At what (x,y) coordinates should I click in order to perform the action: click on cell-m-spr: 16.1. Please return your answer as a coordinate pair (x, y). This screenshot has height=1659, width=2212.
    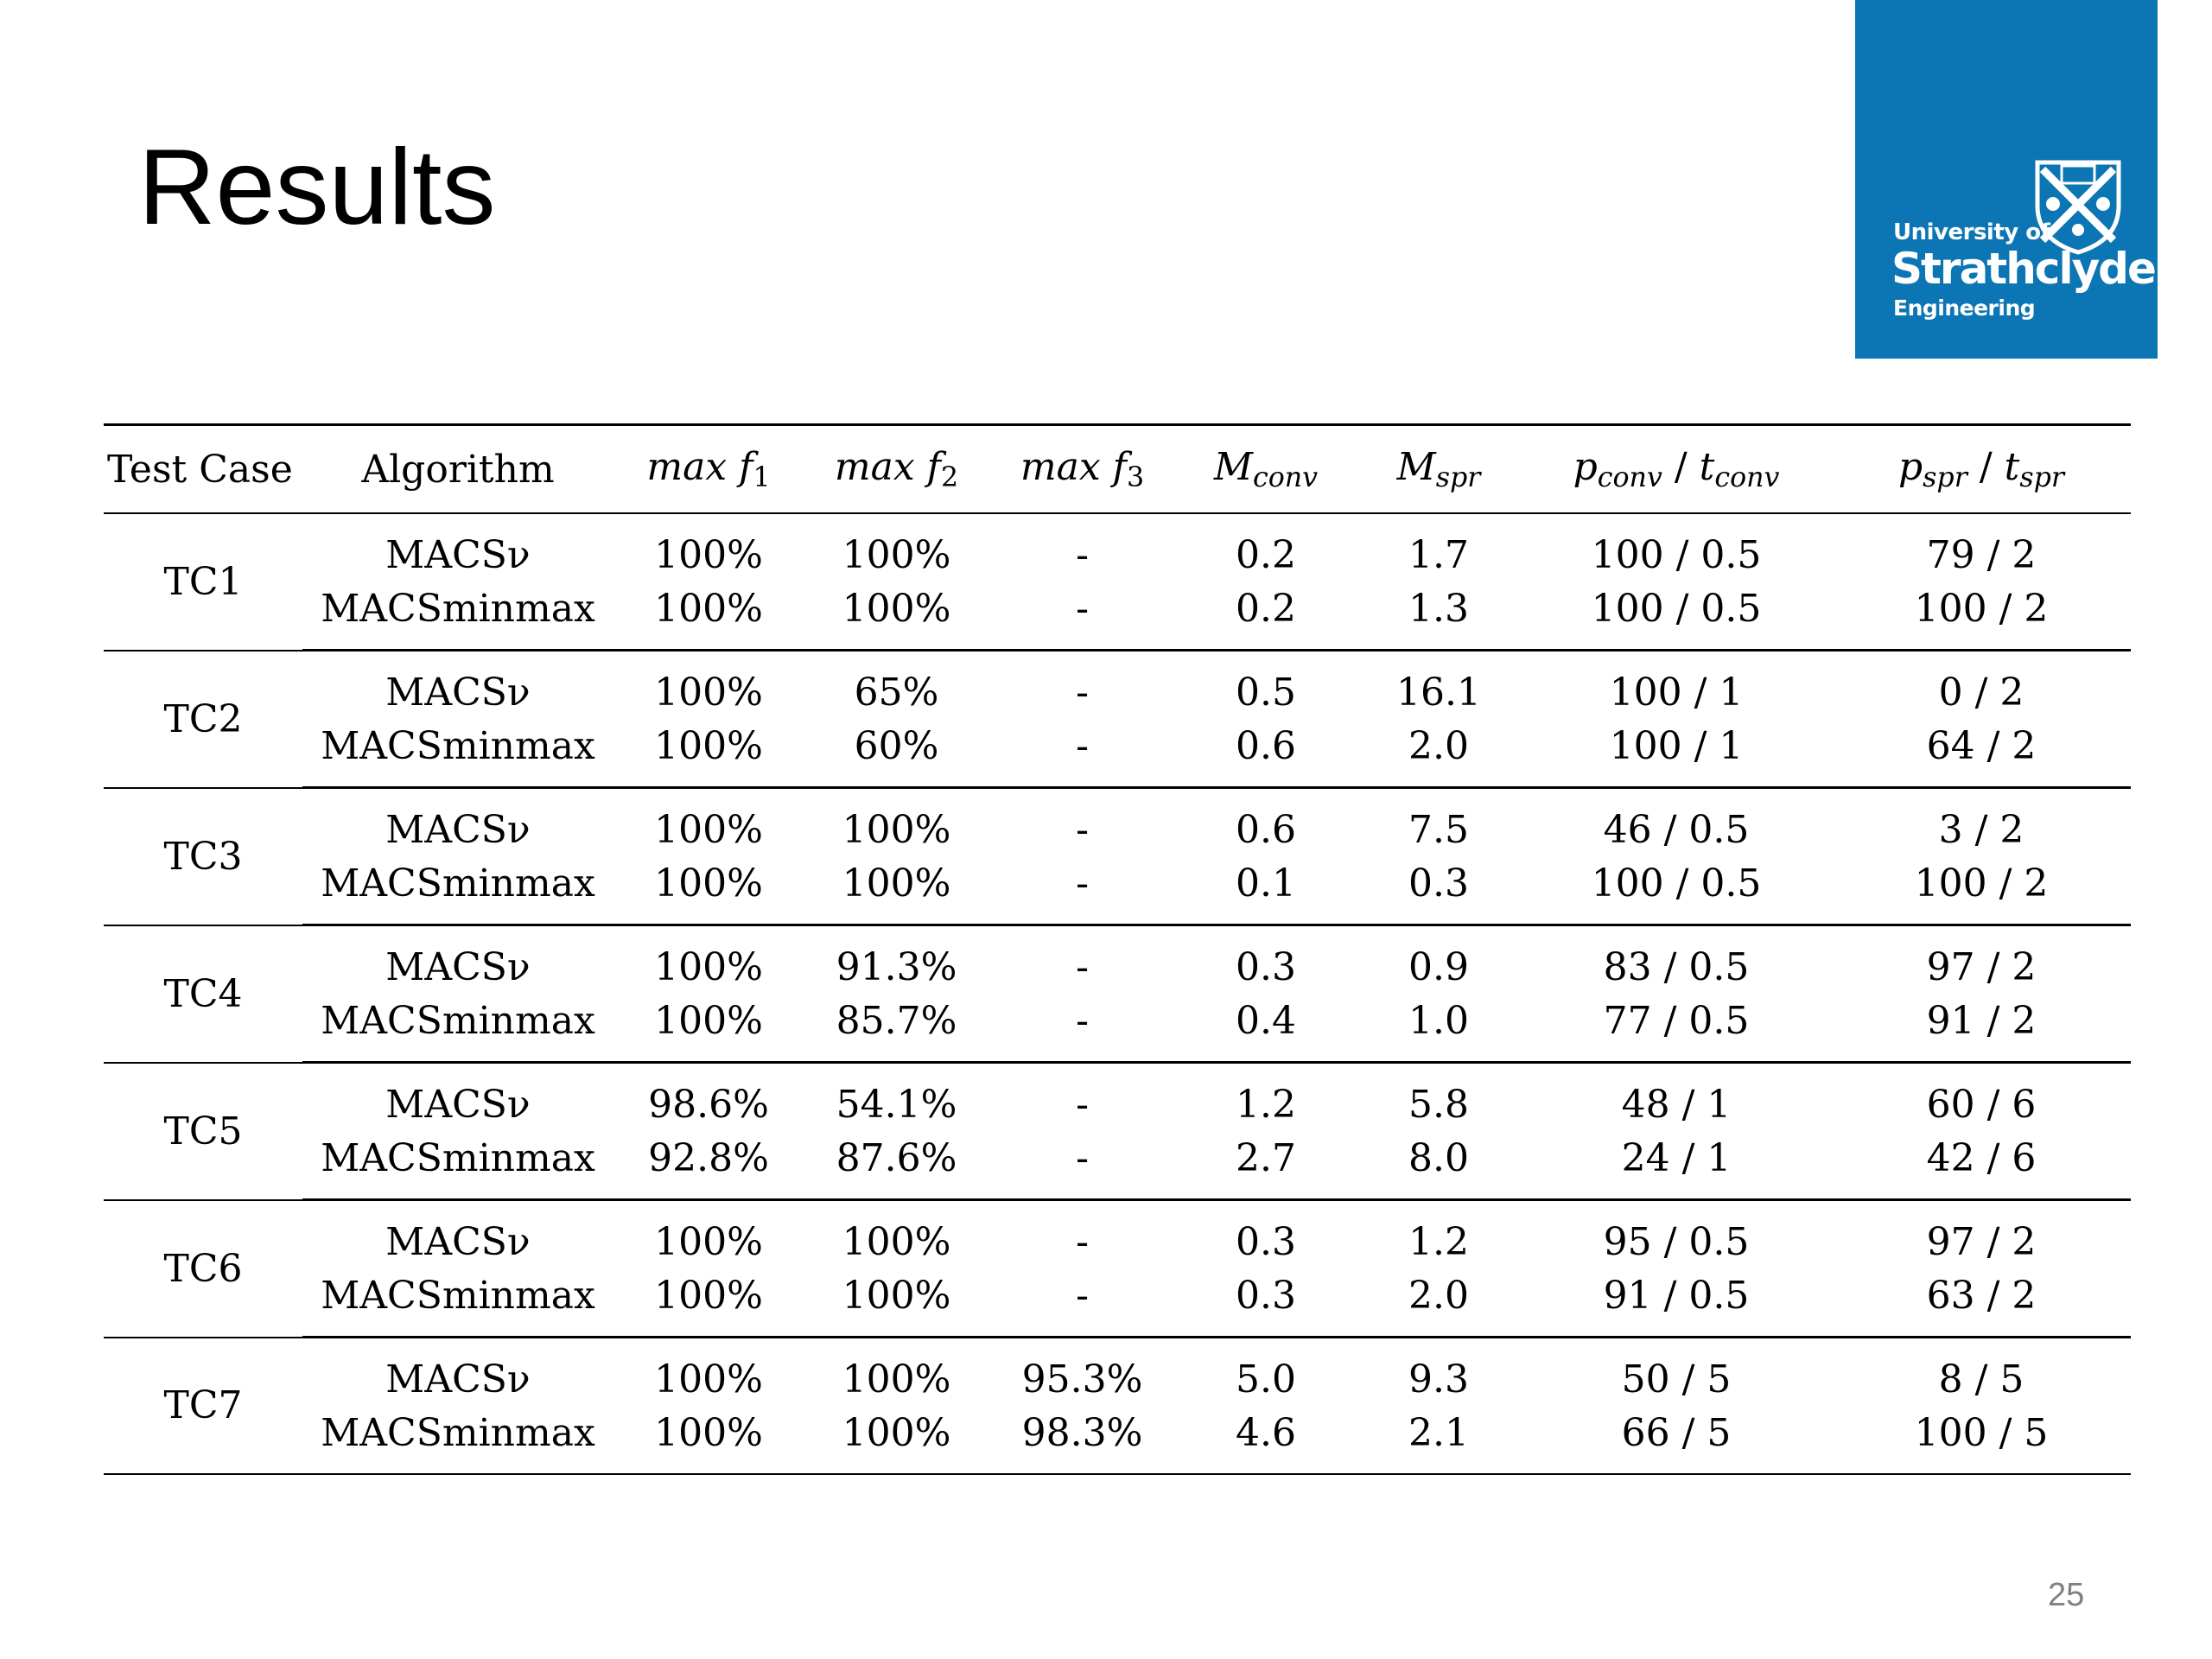
    Looking at the image, I should click on (1438, 692).